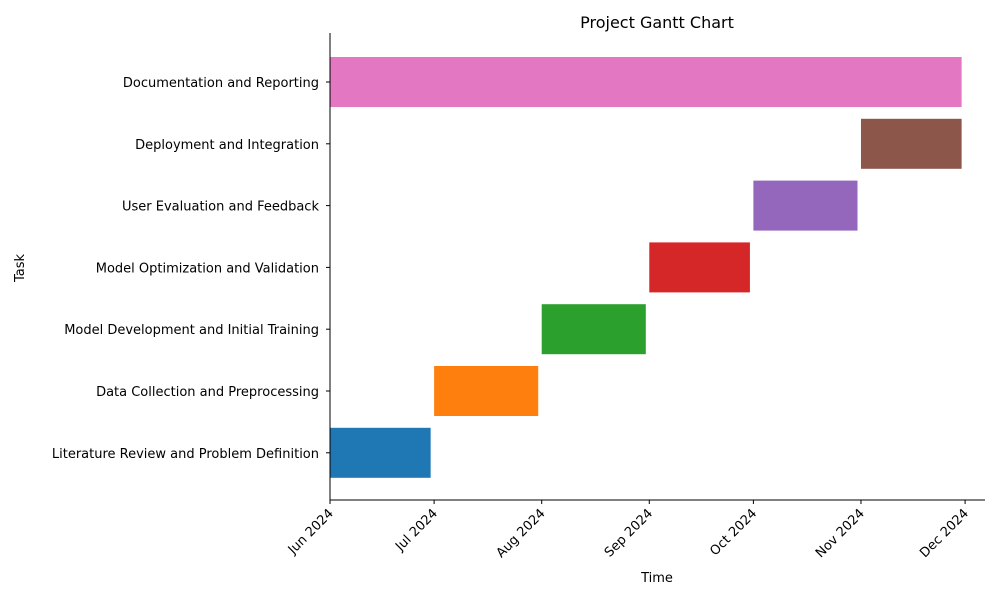 The height and width of the screenshot is (600, 1000). I want to click on y-axis-label: Task, so click(20, 269).